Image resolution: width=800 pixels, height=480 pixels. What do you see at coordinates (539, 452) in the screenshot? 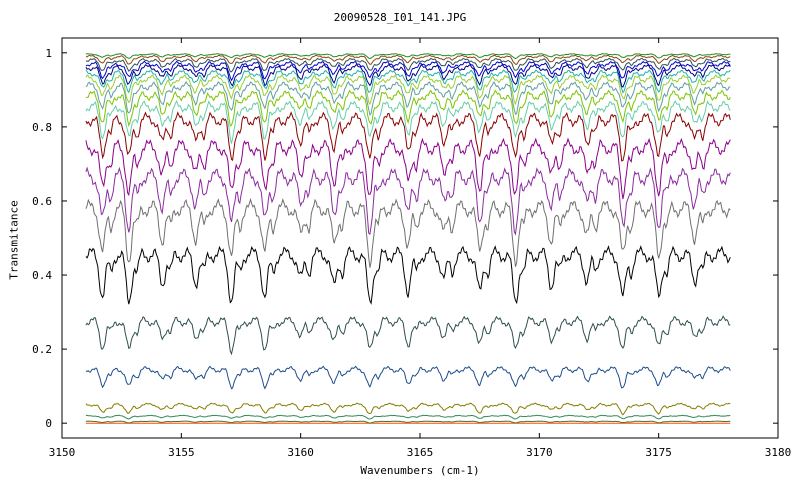
I see `x-tick-label: 3170` at bounding box center [539, 452].